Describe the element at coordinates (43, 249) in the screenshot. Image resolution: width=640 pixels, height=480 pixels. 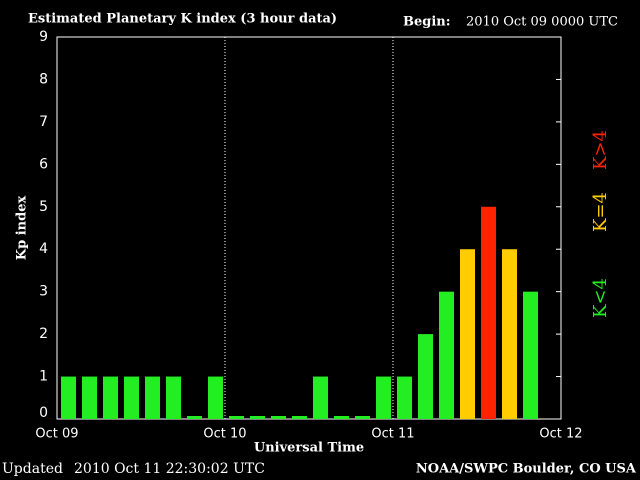
I see `y-tick-label: 4` at that location.